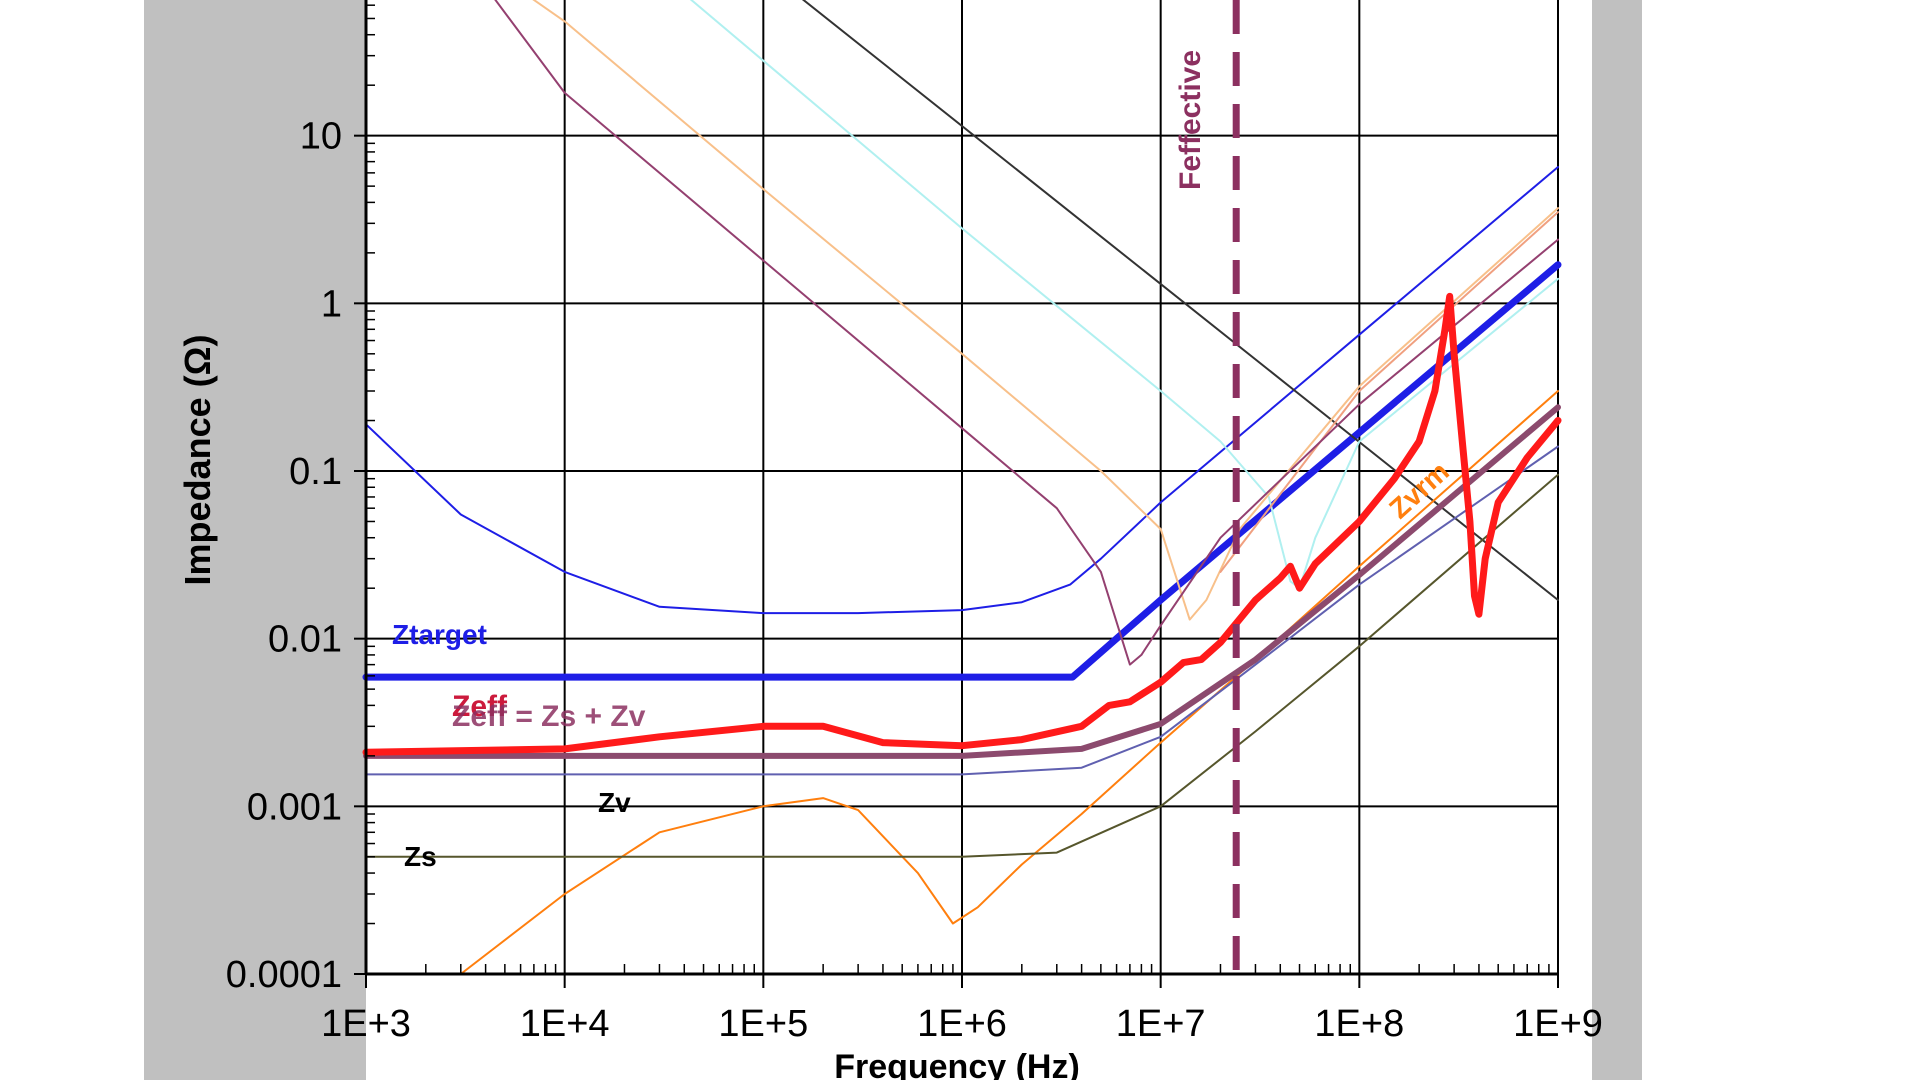  Describe the element at coordinates (321, 137) in the screenshot. I see `y-tick-label: 10` at that location.